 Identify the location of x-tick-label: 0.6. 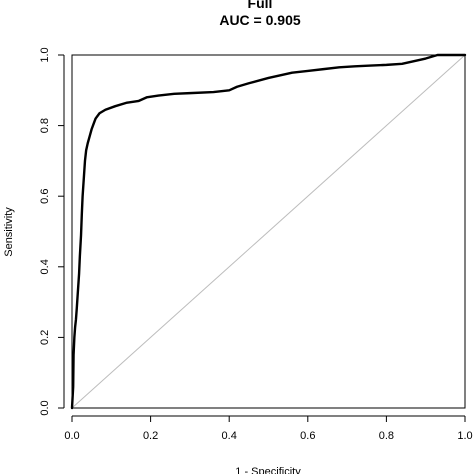
(307, 436).